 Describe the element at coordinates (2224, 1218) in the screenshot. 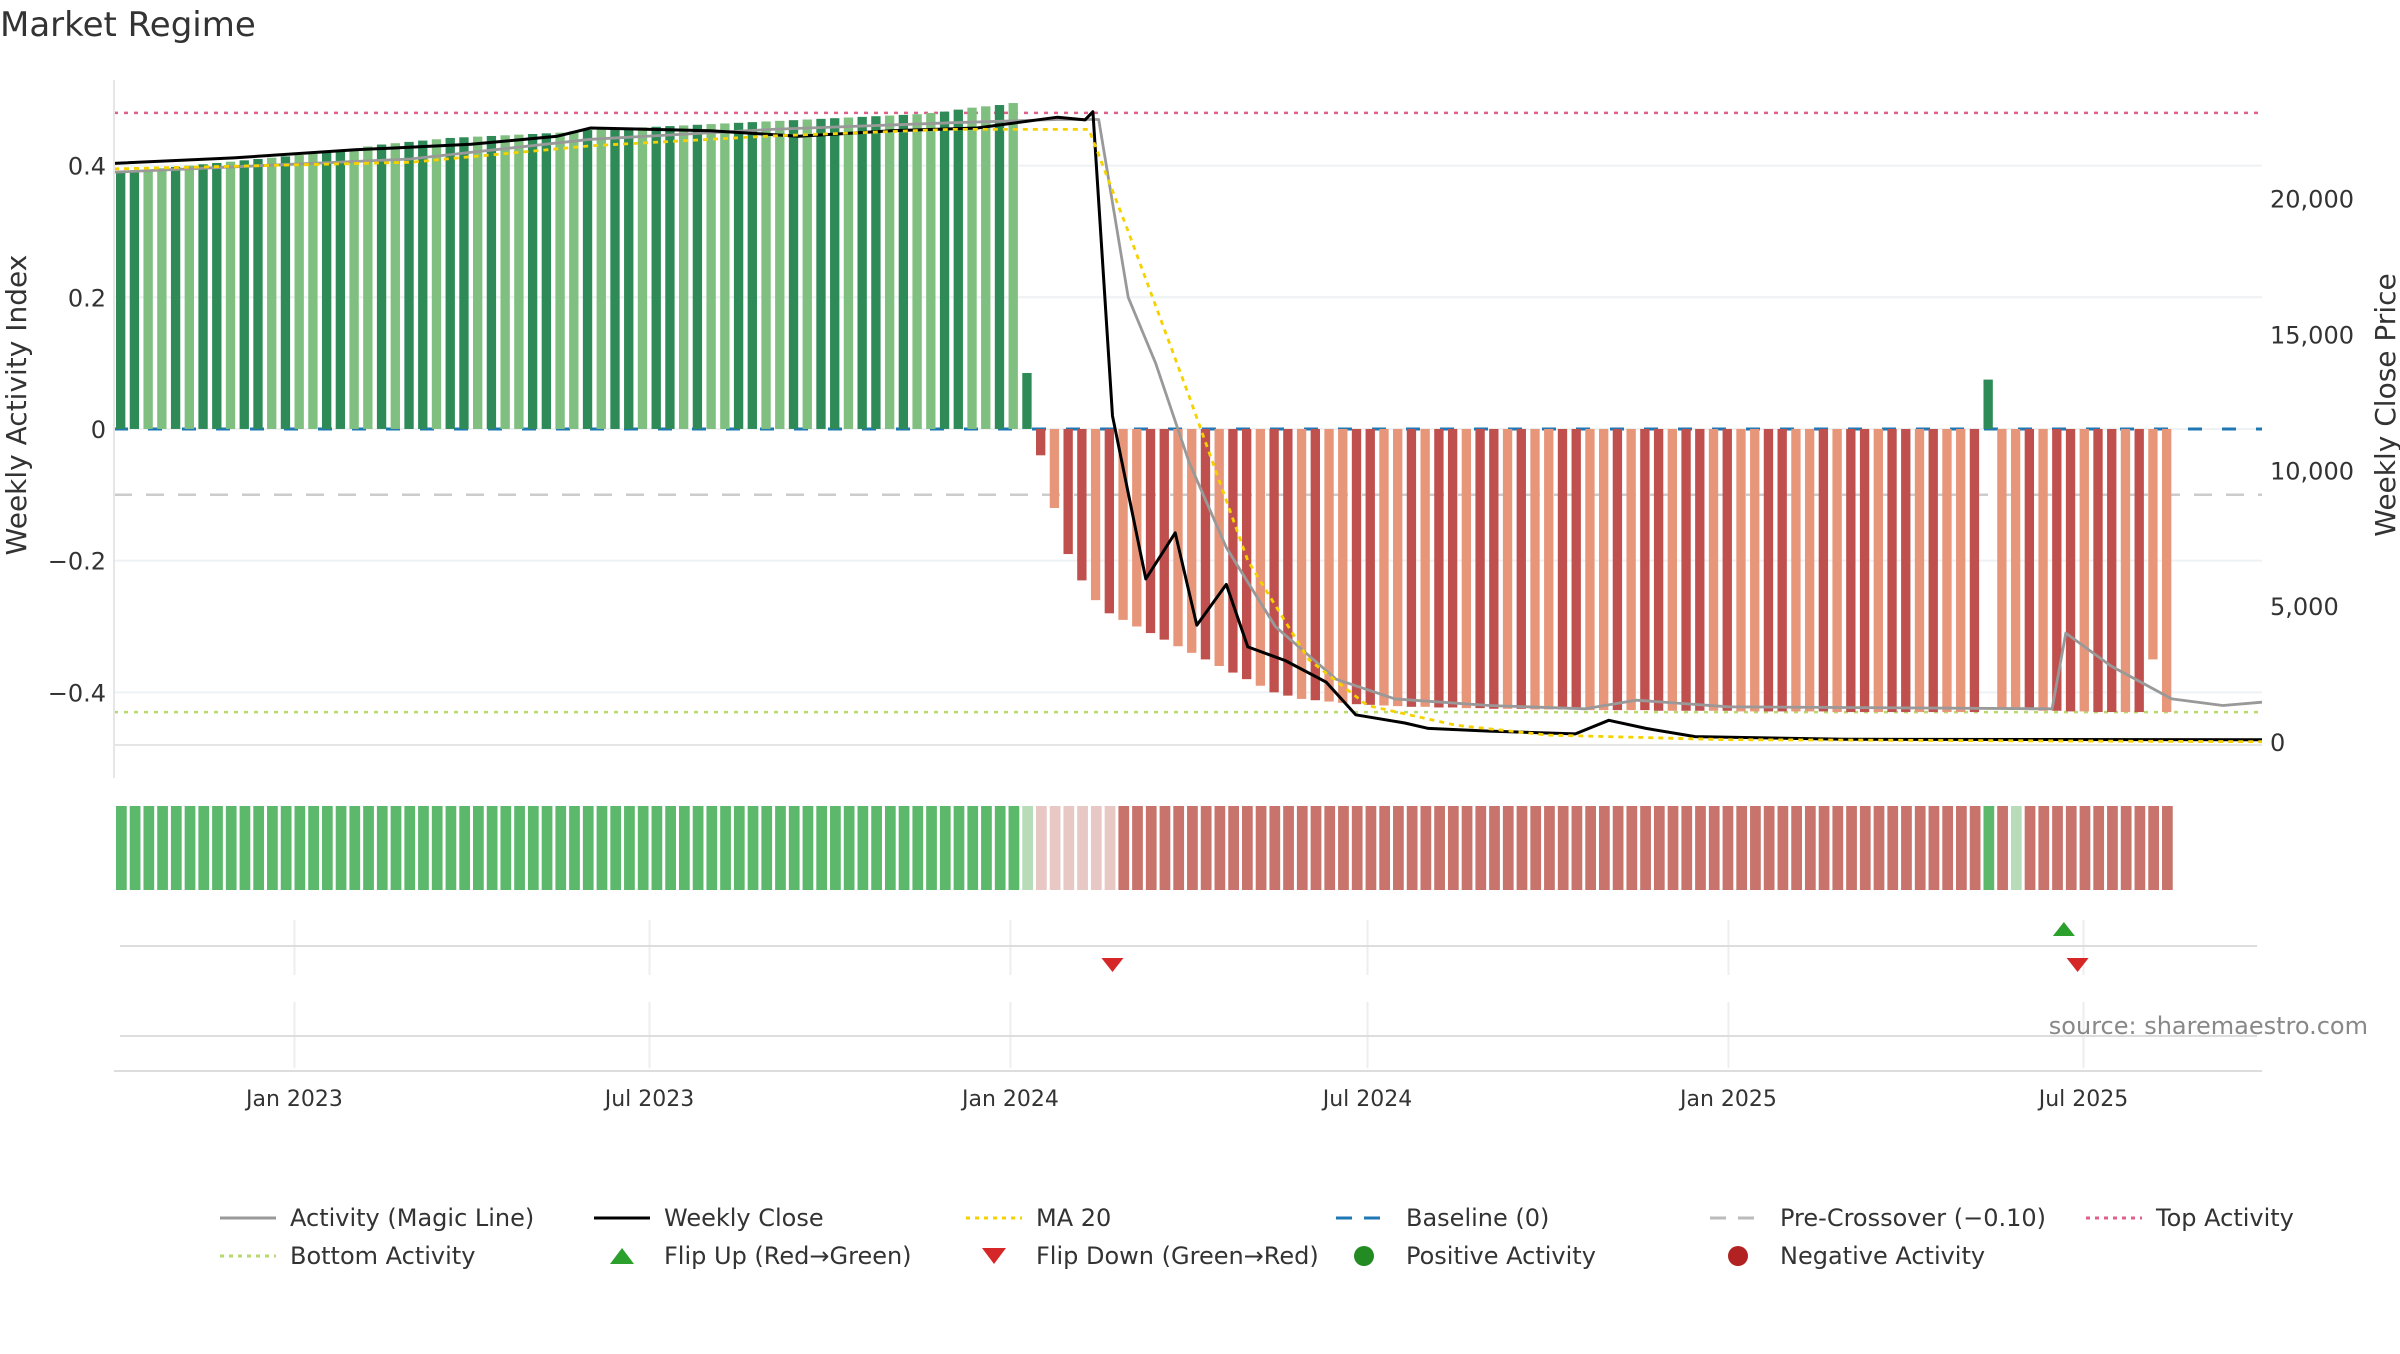

I see `legend-label: Top Activity` at that location.